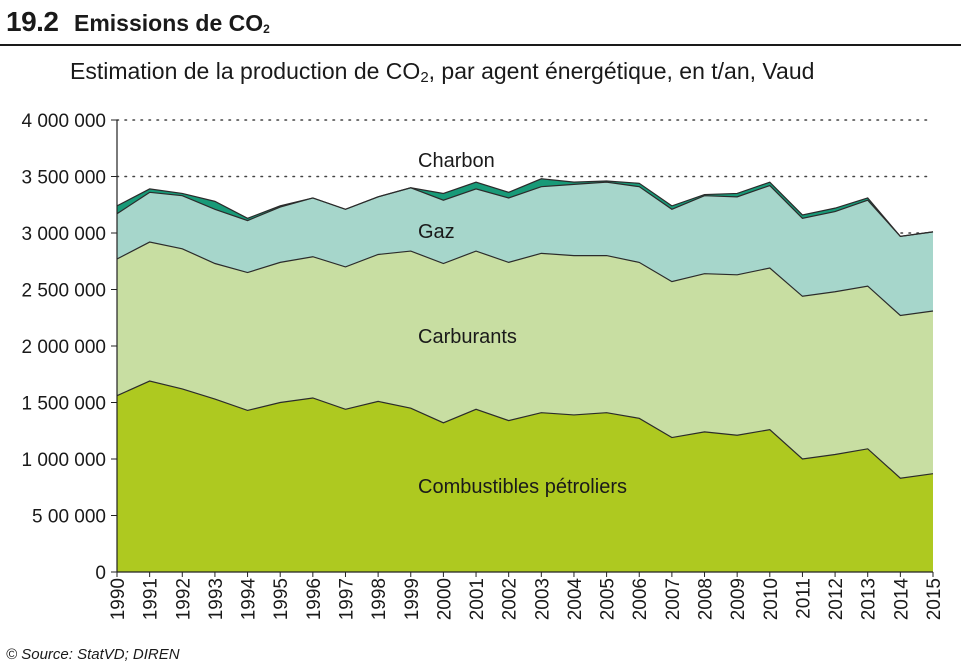  Describe the element at coordinates (480, 23) in the screenshot. I see `section-header: 19.2 Emissions de CO2` at that location.